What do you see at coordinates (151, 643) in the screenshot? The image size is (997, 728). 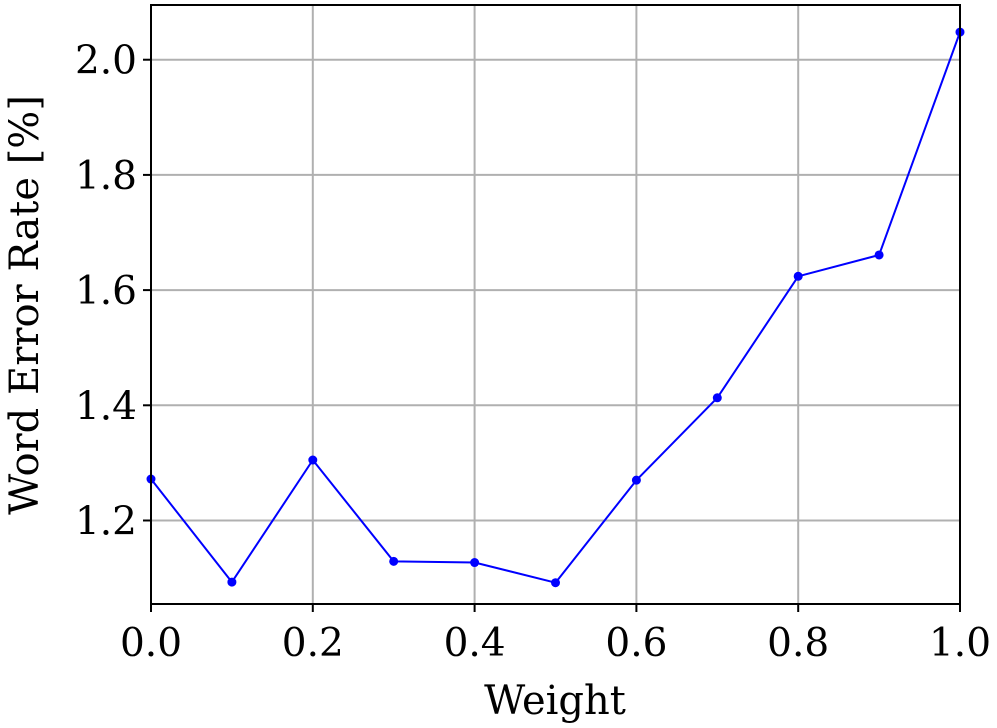 I see `x-tick-label: 0.0` at bounding box center [151, 643].